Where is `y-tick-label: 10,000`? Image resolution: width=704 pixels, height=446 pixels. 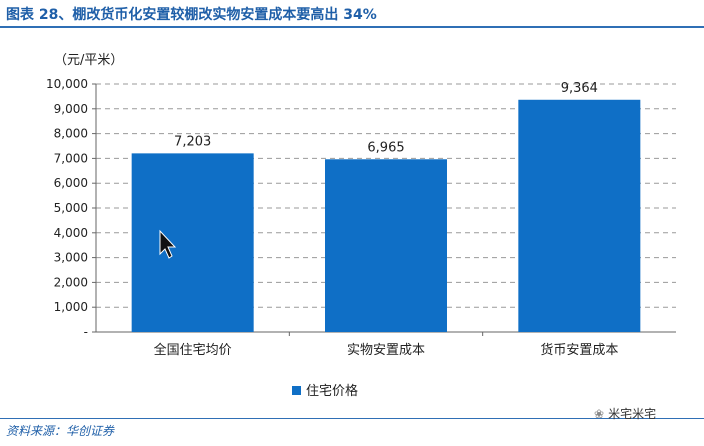
y-tick-label: 10,000 is located at coordinates (67, 84).